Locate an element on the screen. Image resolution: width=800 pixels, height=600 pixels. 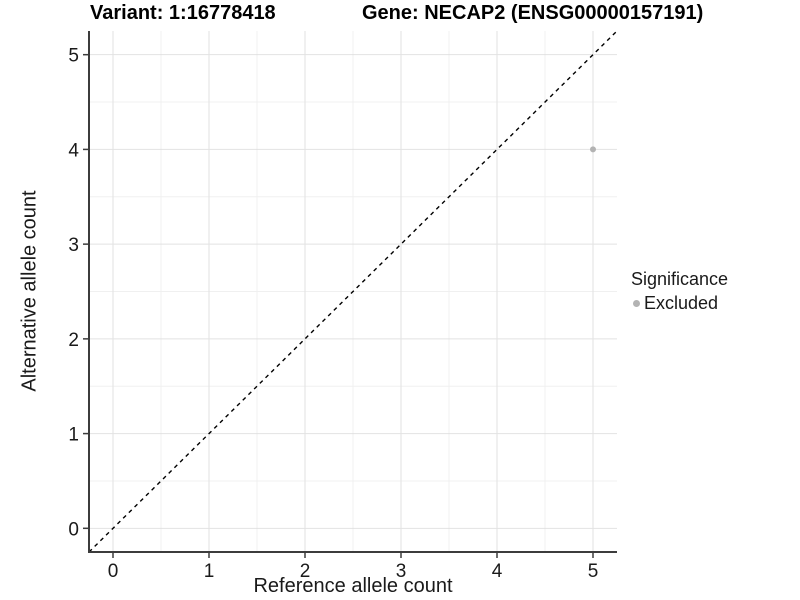
legend: Significance Excluded is located at coordinates (679, 291).